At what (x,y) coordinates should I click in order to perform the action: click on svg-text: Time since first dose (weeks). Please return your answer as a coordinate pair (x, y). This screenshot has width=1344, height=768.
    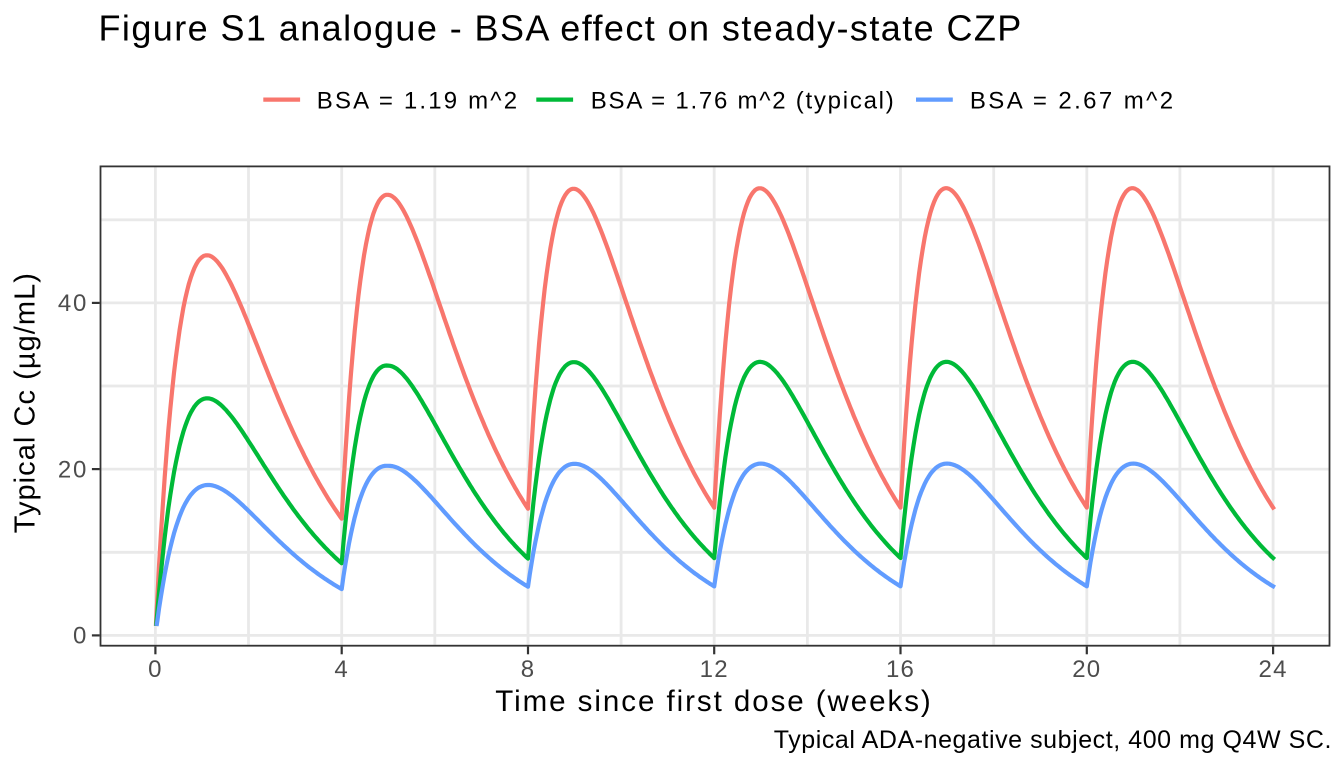
    Looking at the image, I should click on (713, 701).